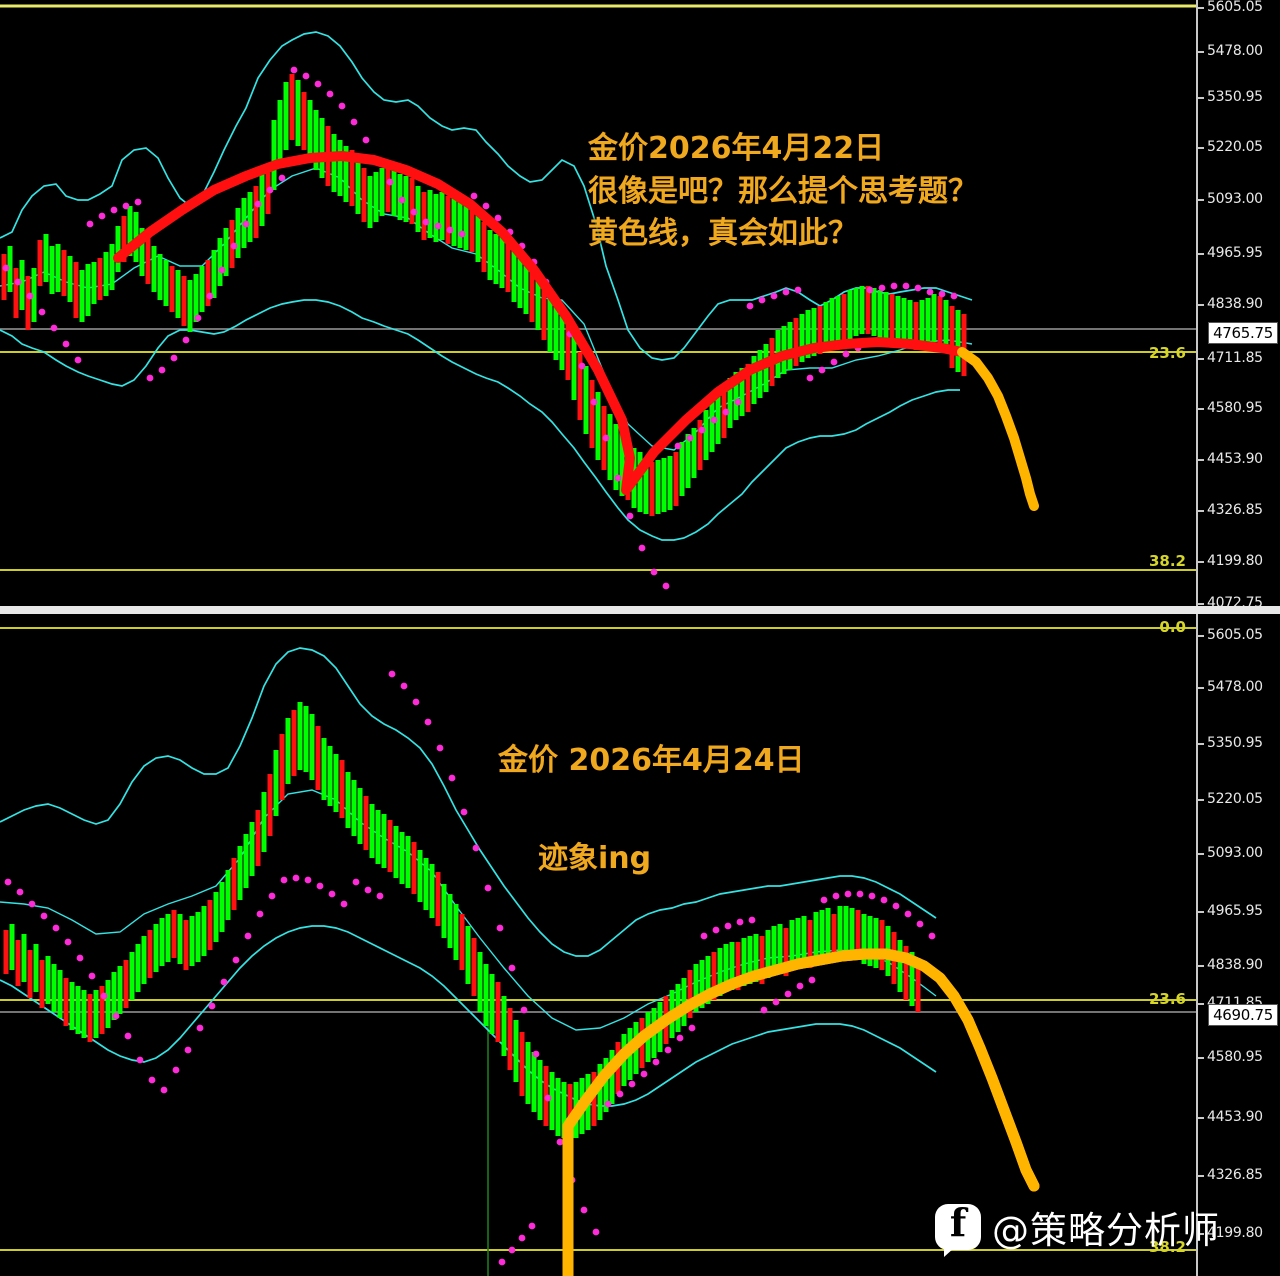 The image size is (1280, 1276). Describe the element at coordinates (1167, 353) in the screenshot. I see `fib-label-236-top: 23.6` at that location.